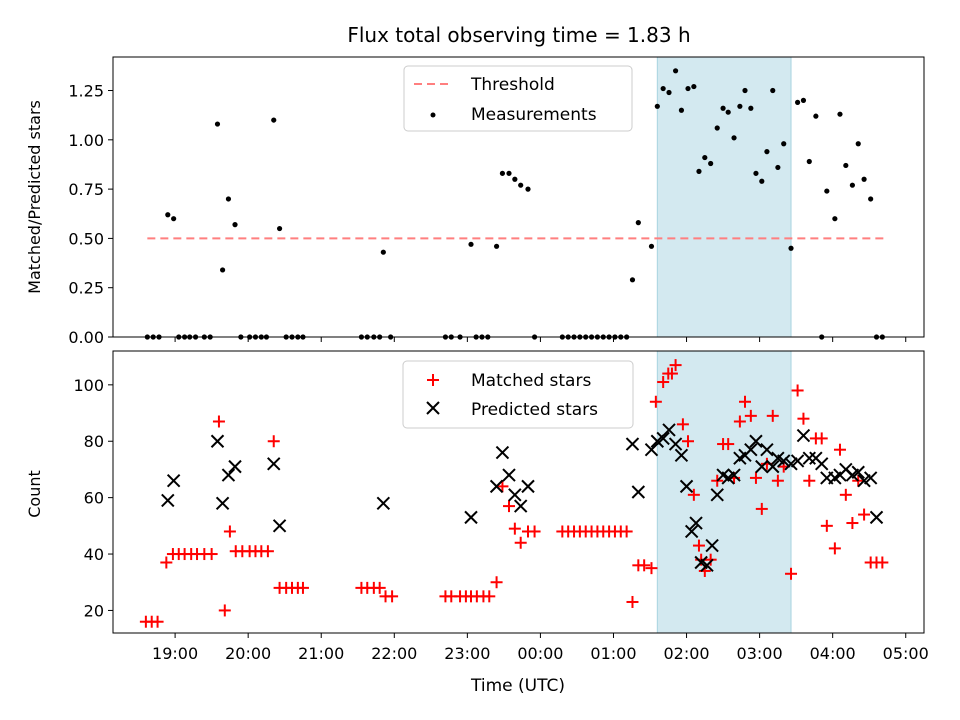 Image resolution: width=960 pixels, height=720 pixels. Describe the element at coordinates (724, 197) in the screenshot. I see `top-shaded-region` at that location.